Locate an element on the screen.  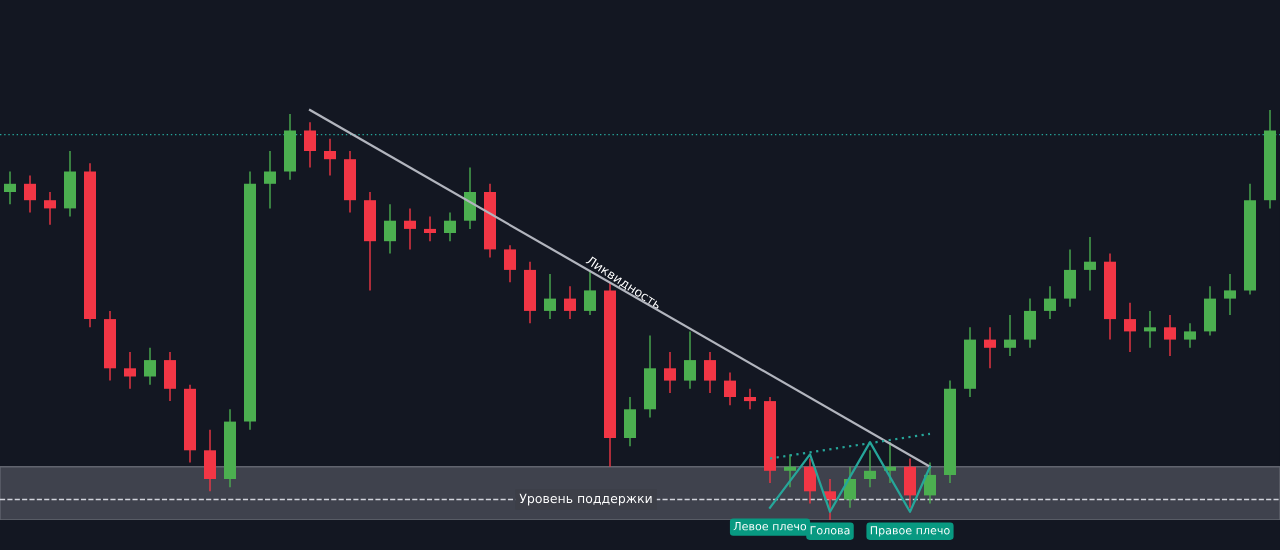
text: Правое плечо is located at coordinates (910, 531).